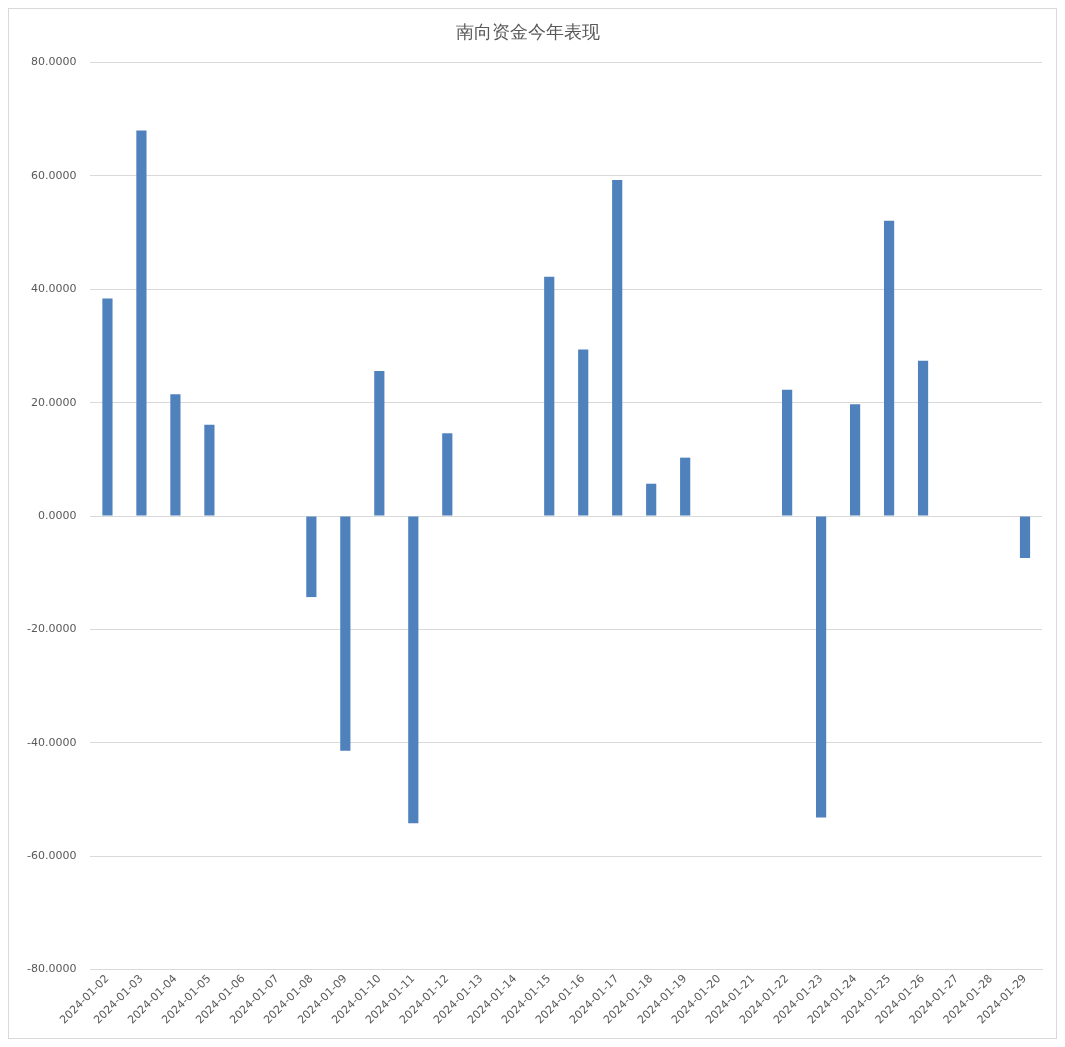 This screenshot has width=1065, height=1047. I want to click on y-tick-label: -40.0000, so click(51, 742).